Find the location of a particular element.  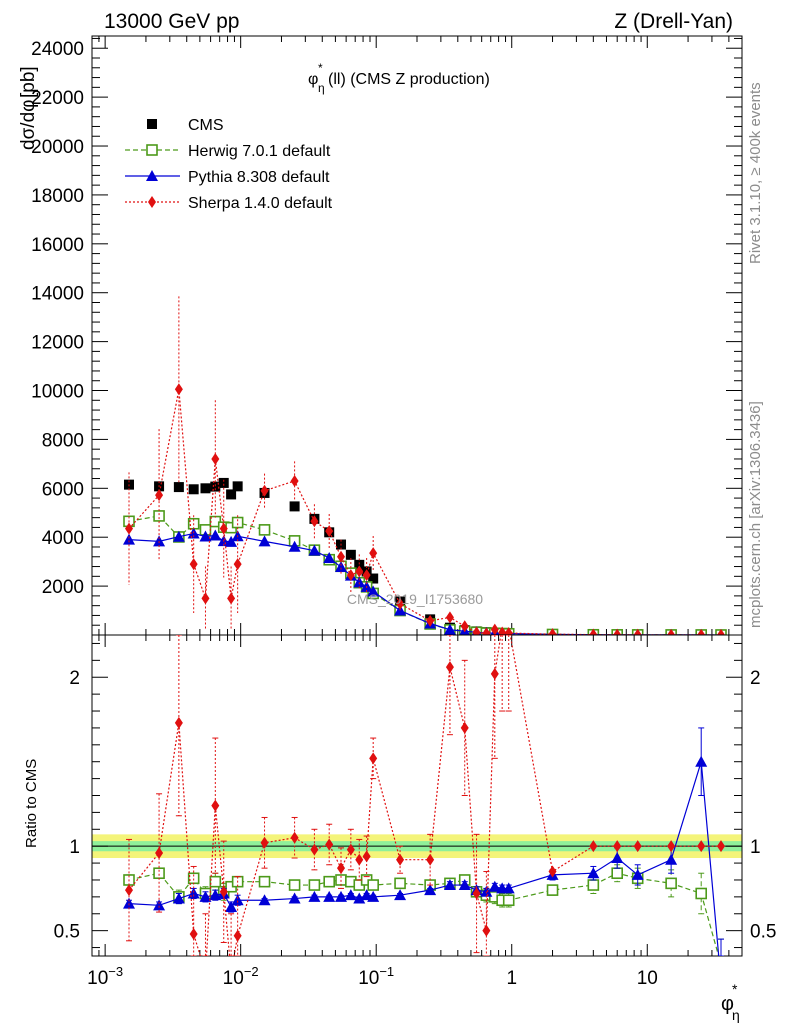

ratio-y-axis-label: Ratio to CMS is located at coordinates (31, 803).